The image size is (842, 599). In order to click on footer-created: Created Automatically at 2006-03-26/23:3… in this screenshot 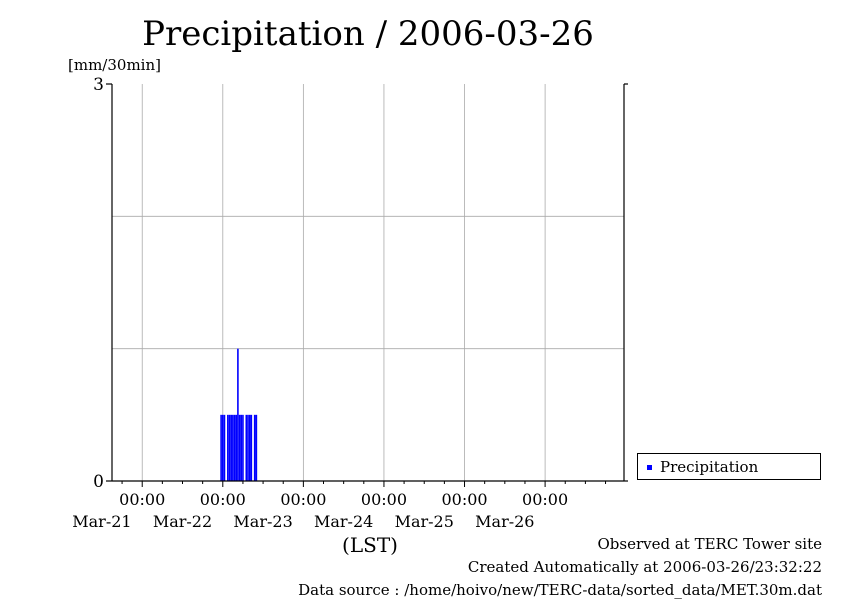, I will do `click(644, 567)`.